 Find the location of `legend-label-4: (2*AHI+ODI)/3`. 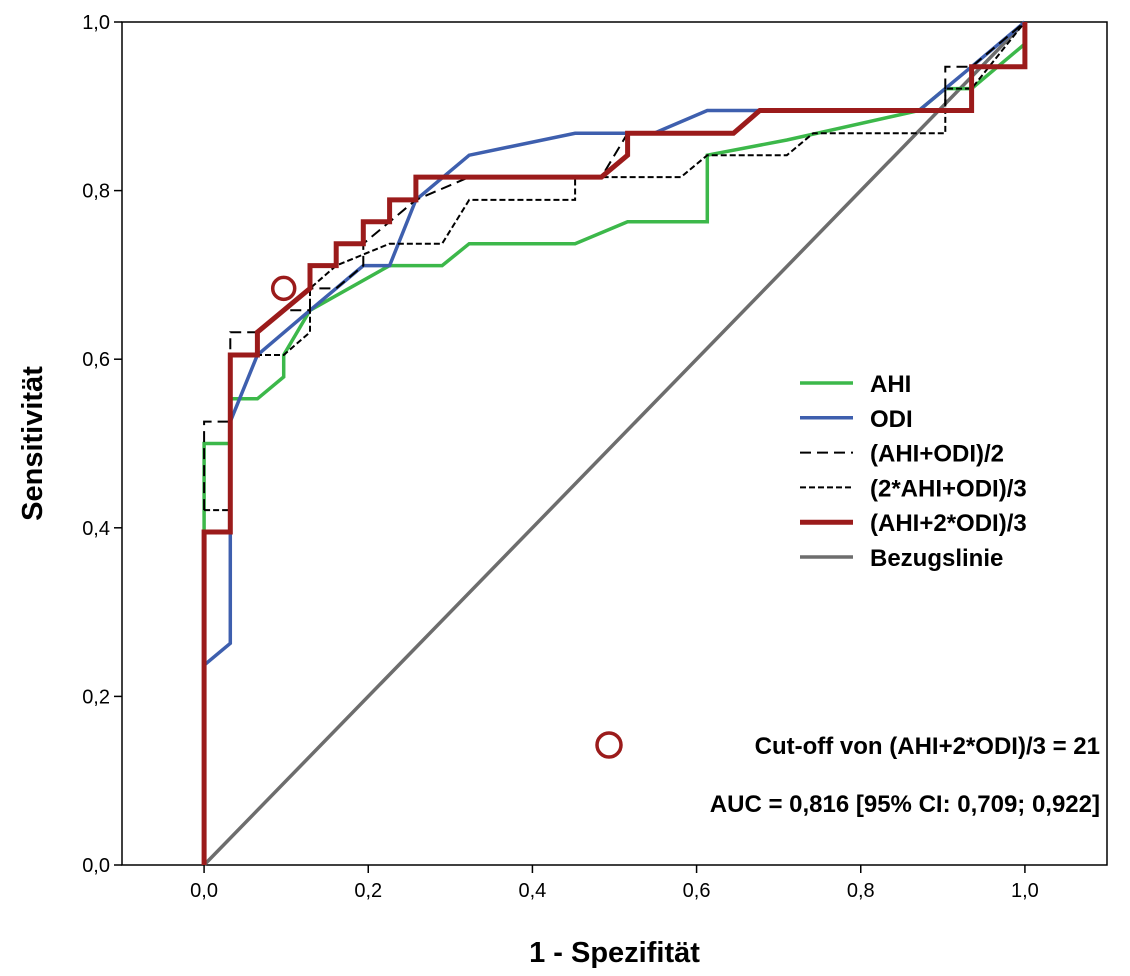

legend-label-4: (2*AHI+ODI)/3 is located at coordinates (948, 488).